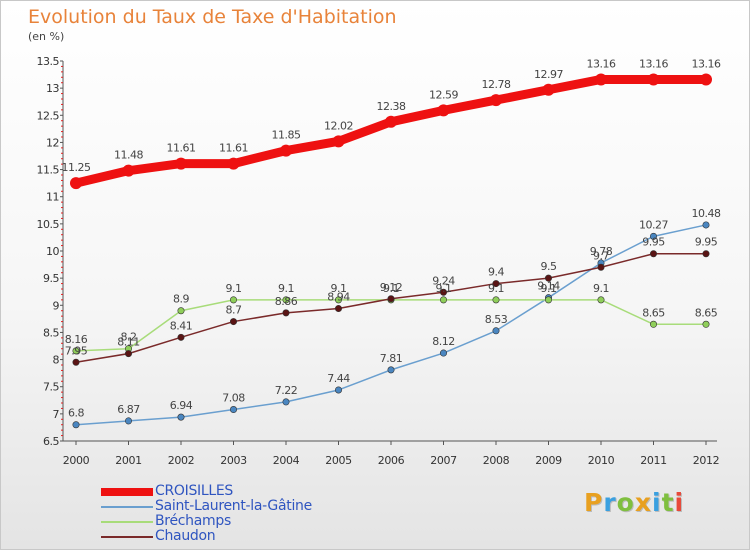 The image size is (750, 550). Describe the element at coordinates (251, 536) in the screenshot. I see `legend-item: Chaudon` at that location.